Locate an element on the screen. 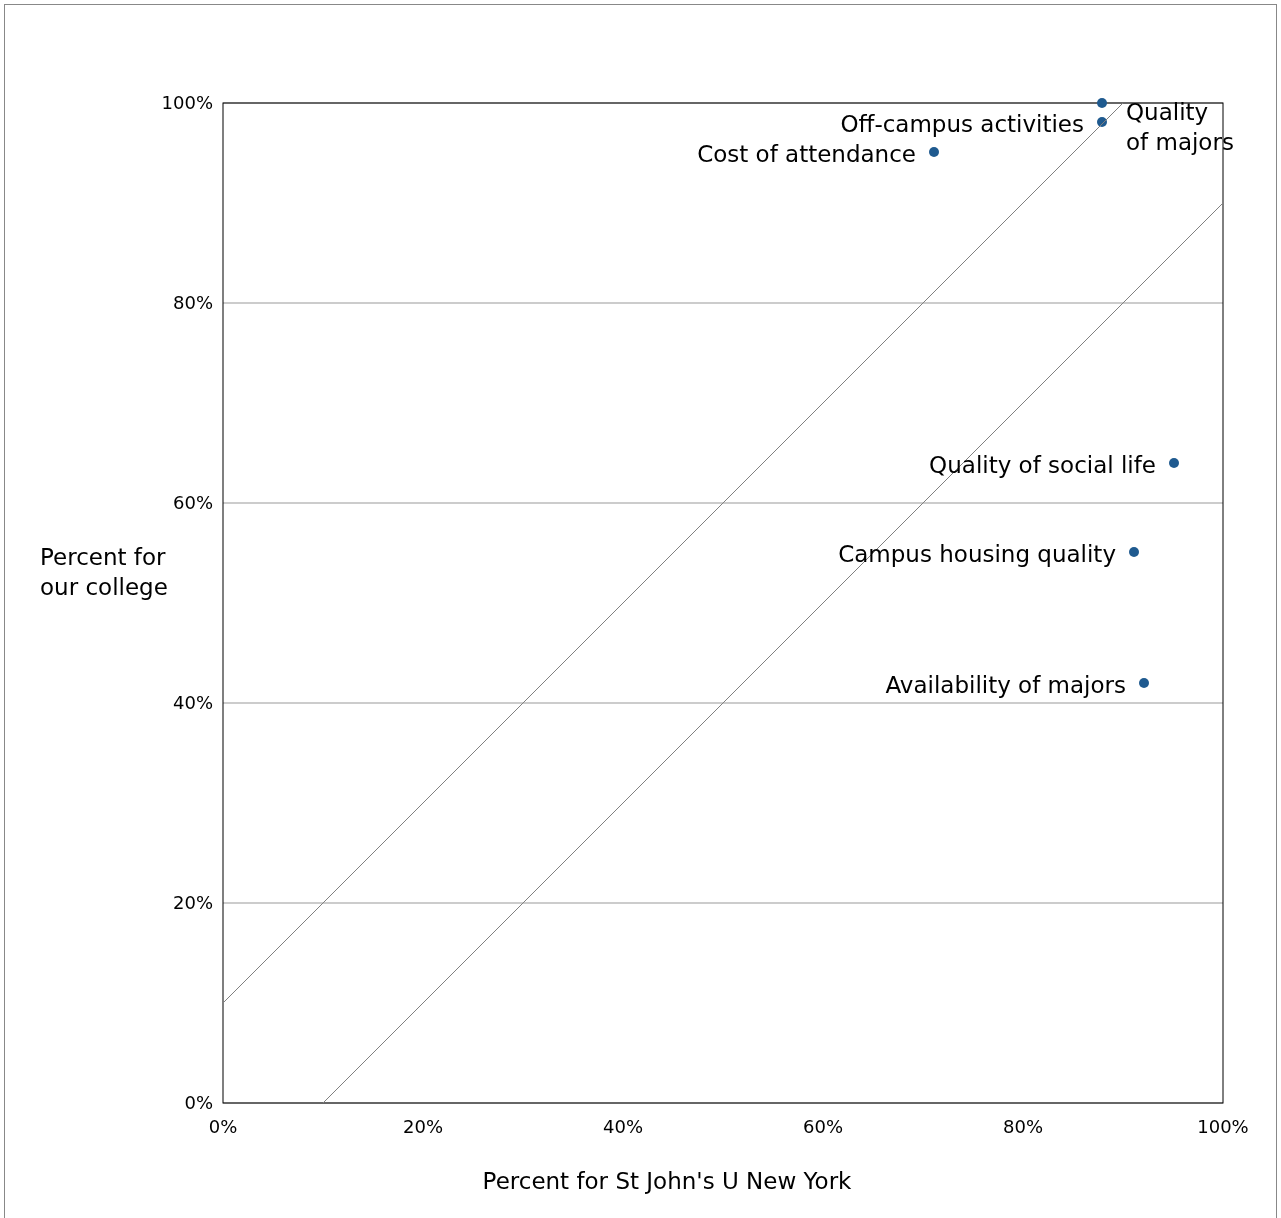  annotation: Campus housing quality is located at coordinates (977, 553).